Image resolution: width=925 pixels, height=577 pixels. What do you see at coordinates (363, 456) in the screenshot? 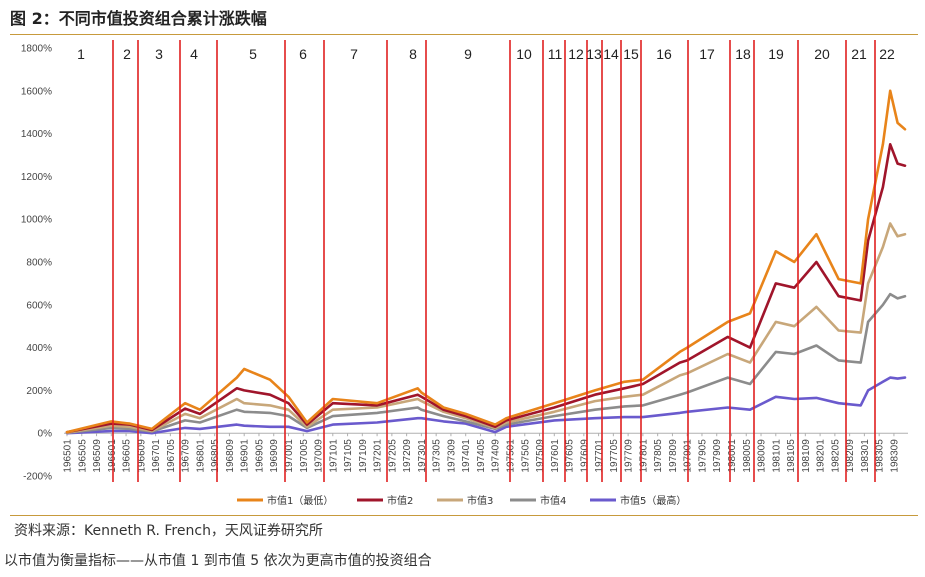
I see `x-tick-label: 197109` at bounding box center [363, 456].